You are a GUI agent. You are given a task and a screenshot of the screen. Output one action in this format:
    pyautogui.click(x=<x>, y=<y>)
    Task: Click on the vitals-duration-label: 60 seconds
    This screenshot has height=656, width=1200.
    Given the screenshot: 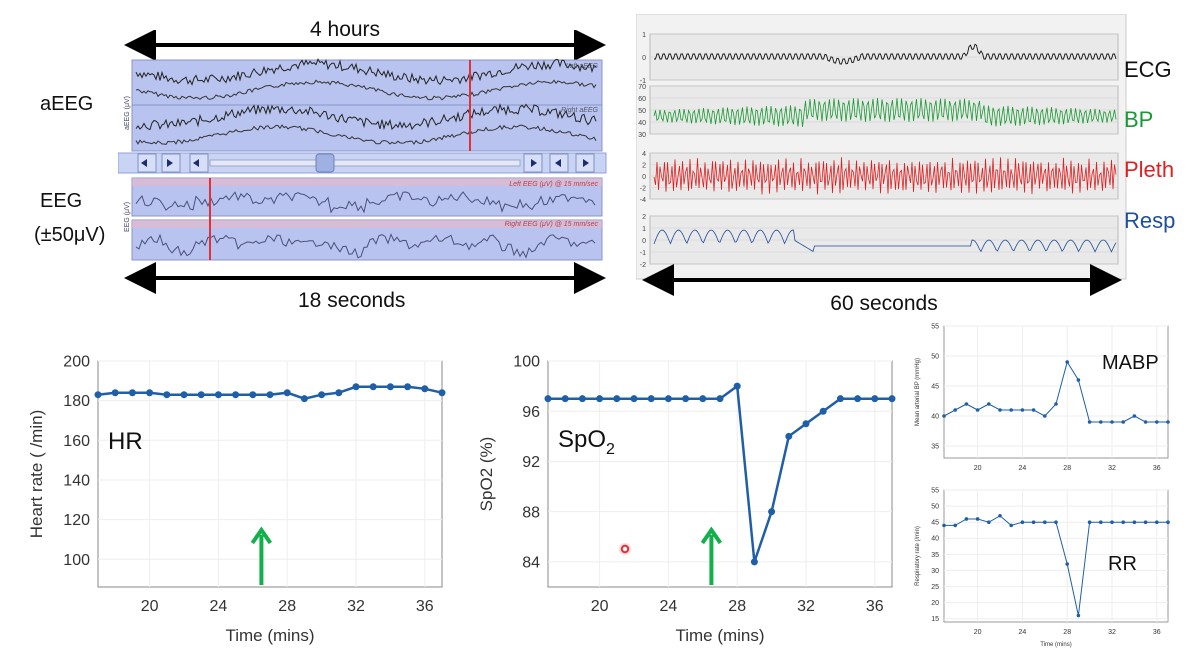 What is the action you would take?
    pyautogui.click(x=883, y=303)
    